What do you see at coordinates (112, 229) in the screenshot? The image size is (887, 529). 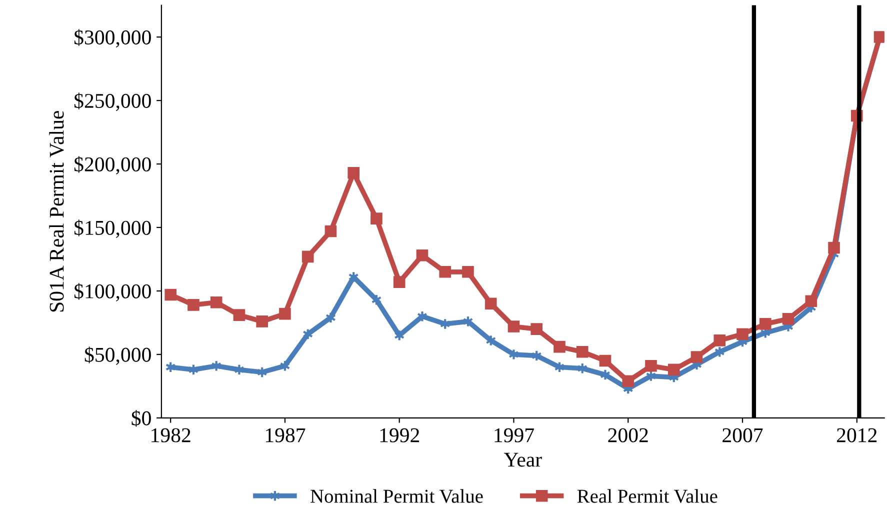 I see `y-tick-label: $150,000` at bounding box center [112, 229].